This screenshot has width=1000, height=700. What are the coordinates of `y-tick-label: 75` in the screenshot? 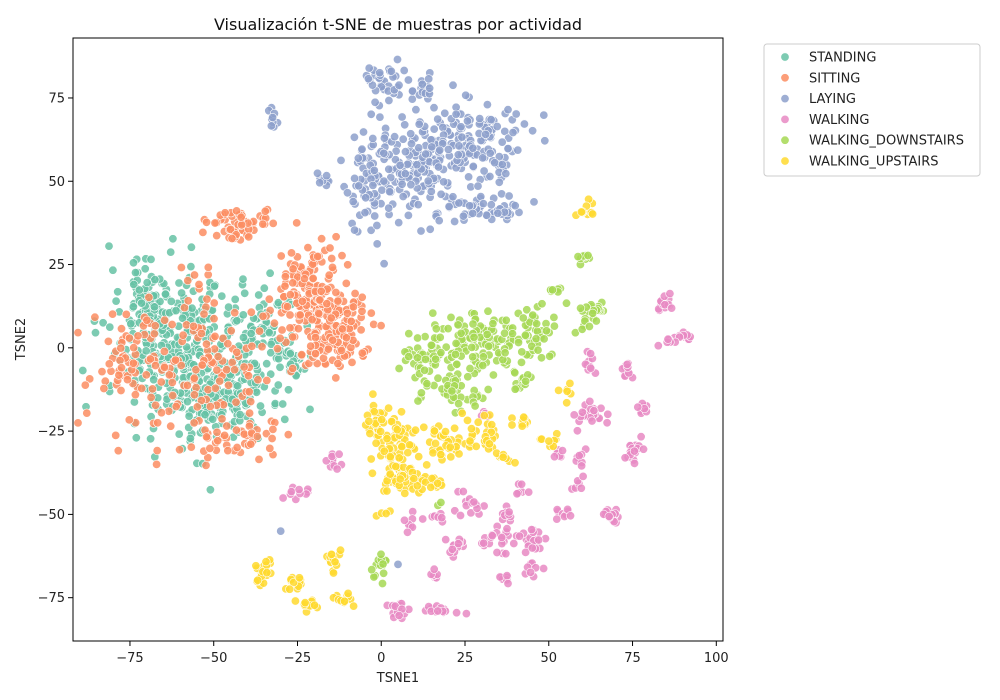 It's located at (56, 98).